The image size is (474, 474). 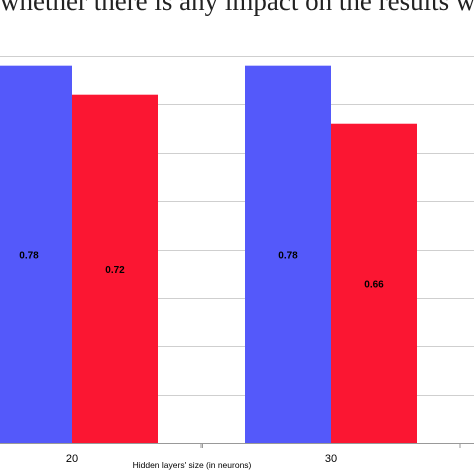 I want to click on data-label: 0.72, so click(x=115, y=270).